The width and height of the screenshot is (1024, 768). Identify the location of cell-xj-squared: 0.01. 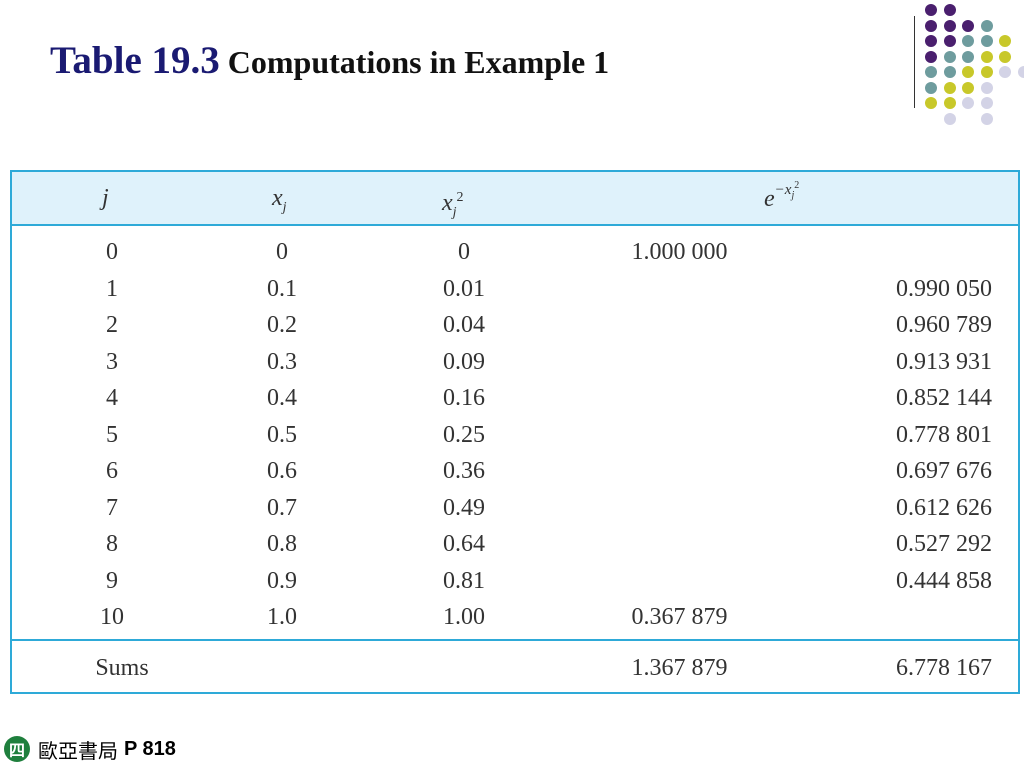
(464, 288).